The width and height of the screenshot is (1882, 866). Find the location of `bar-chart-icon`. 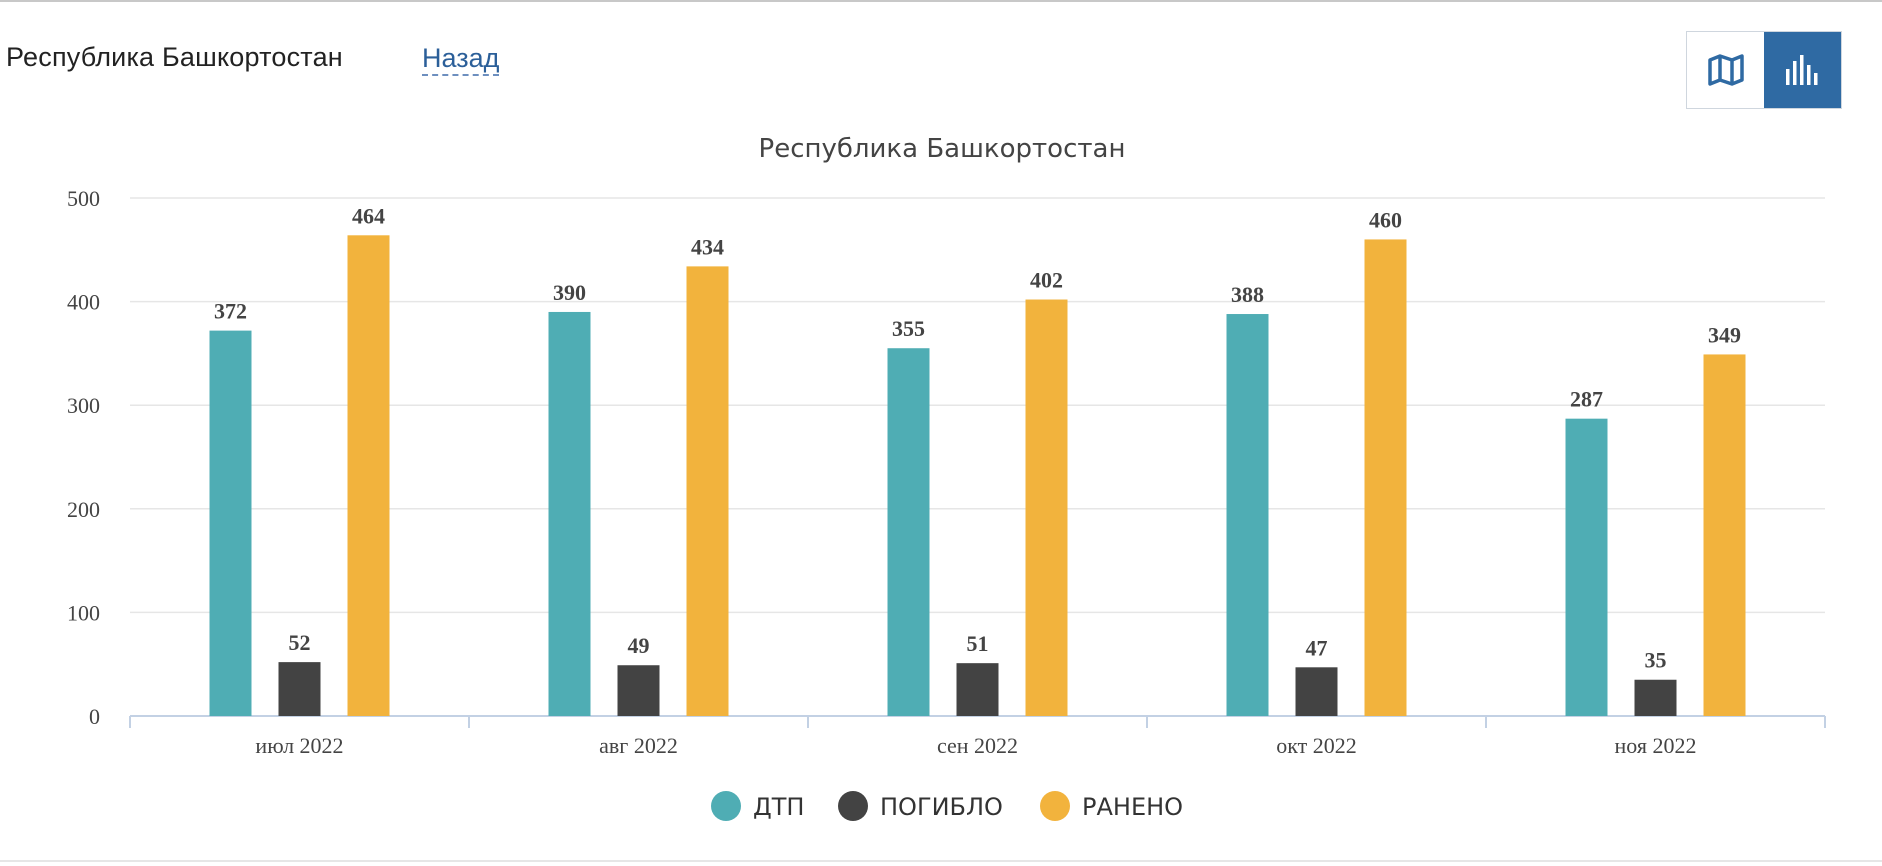

bar-chart-icon is located at coordinates (1801, 70).